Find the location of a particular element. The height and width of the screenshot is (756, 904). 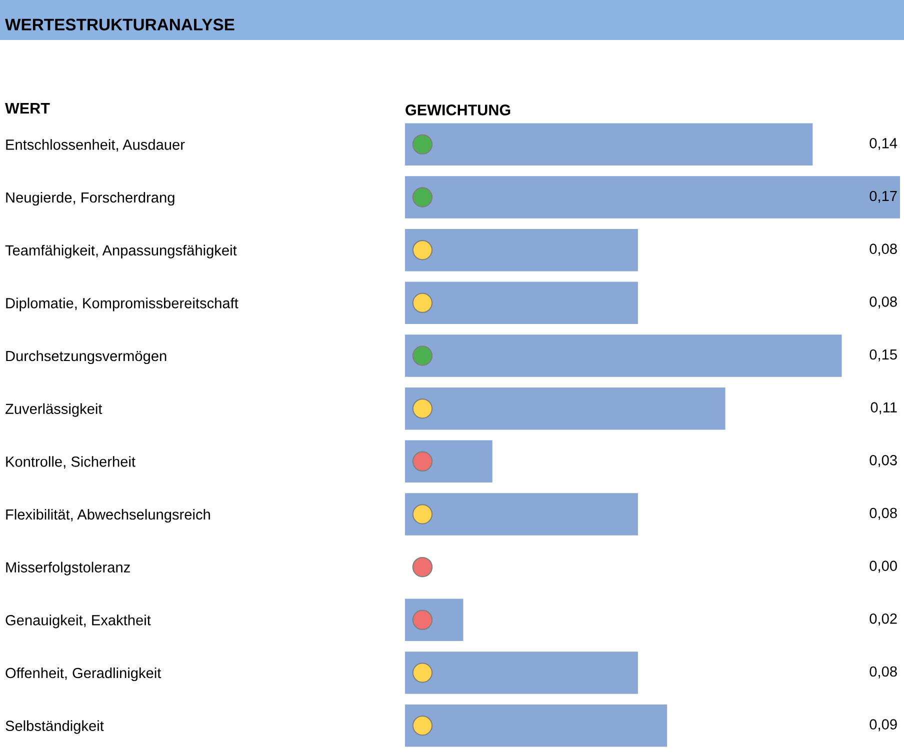

data-label: 0,03 is located at coordinates (883, 461).